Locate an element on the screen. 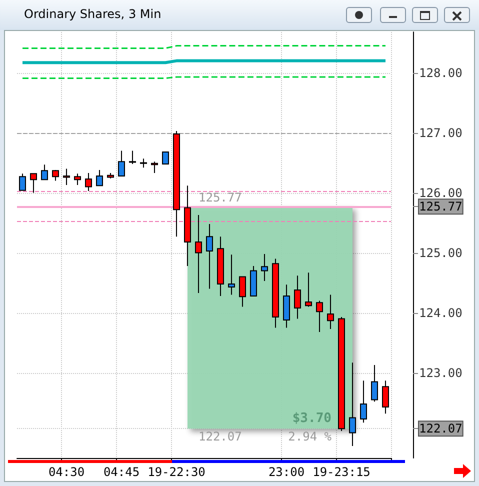  chart-title: Ordinary Shares, 3 Min is located at coordinates (93, 14).